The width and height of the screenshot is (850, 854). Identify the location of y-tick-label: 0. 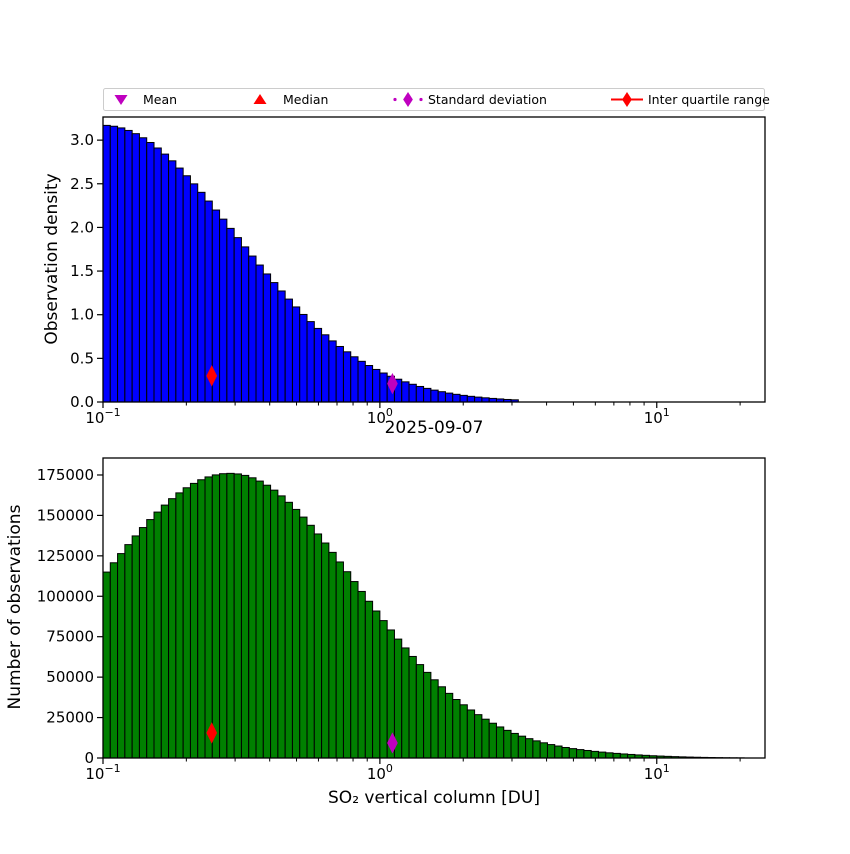
(89, 758).